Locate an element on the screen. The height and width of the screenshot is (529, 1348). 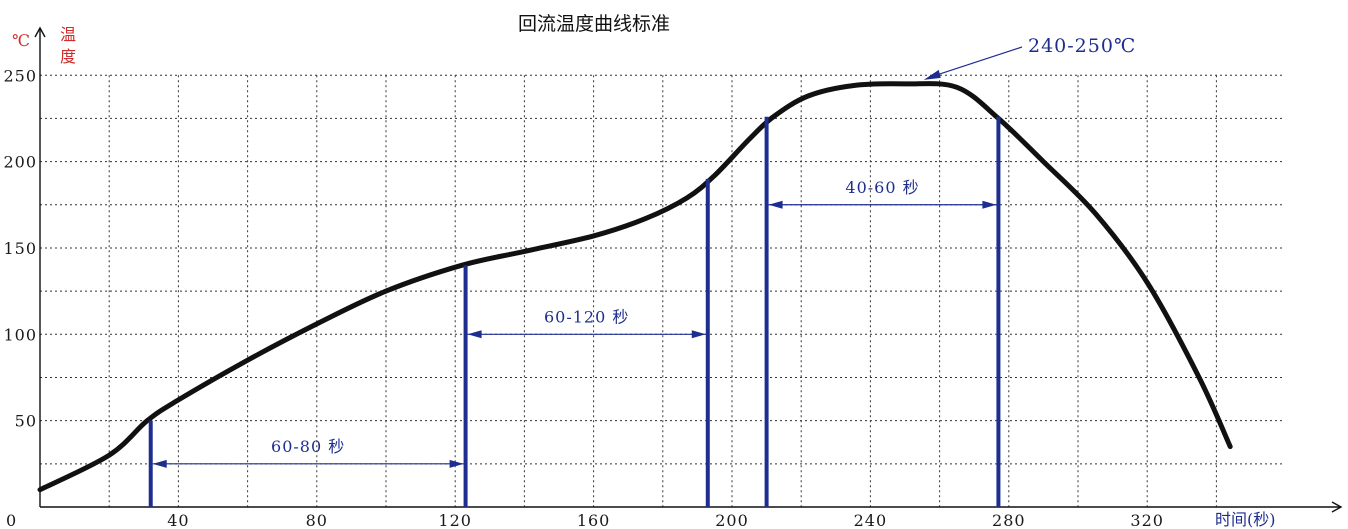
x-tick-label: 320 is located at coordinates (1147, 520).